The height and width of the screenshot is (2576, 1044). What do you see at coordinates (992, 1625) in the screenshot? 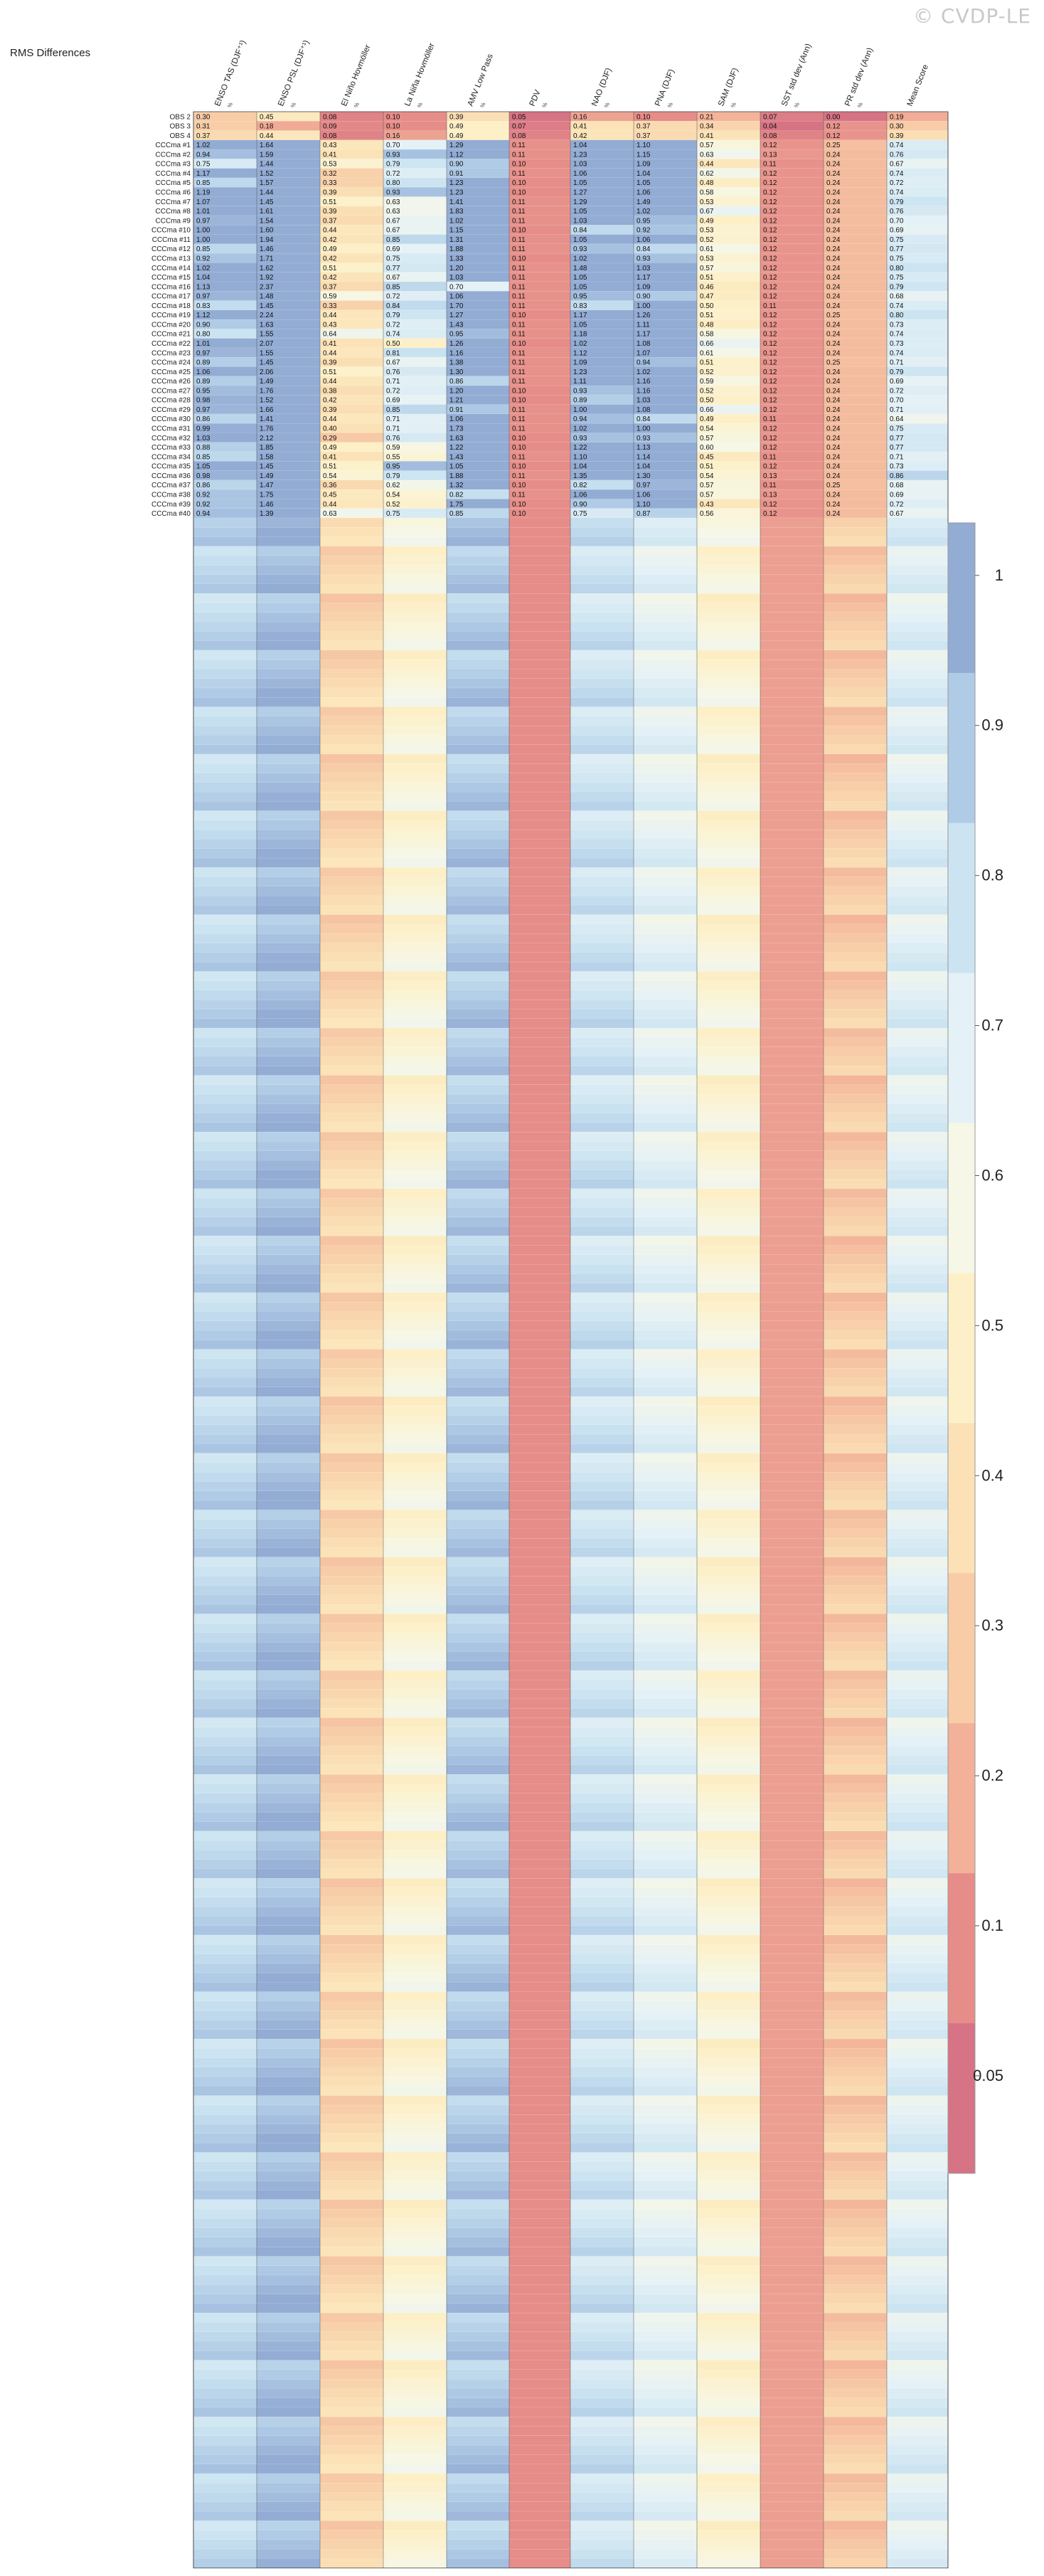
I see `colorbar-tick-label: 0.3` at bounding box center [992, 1625].